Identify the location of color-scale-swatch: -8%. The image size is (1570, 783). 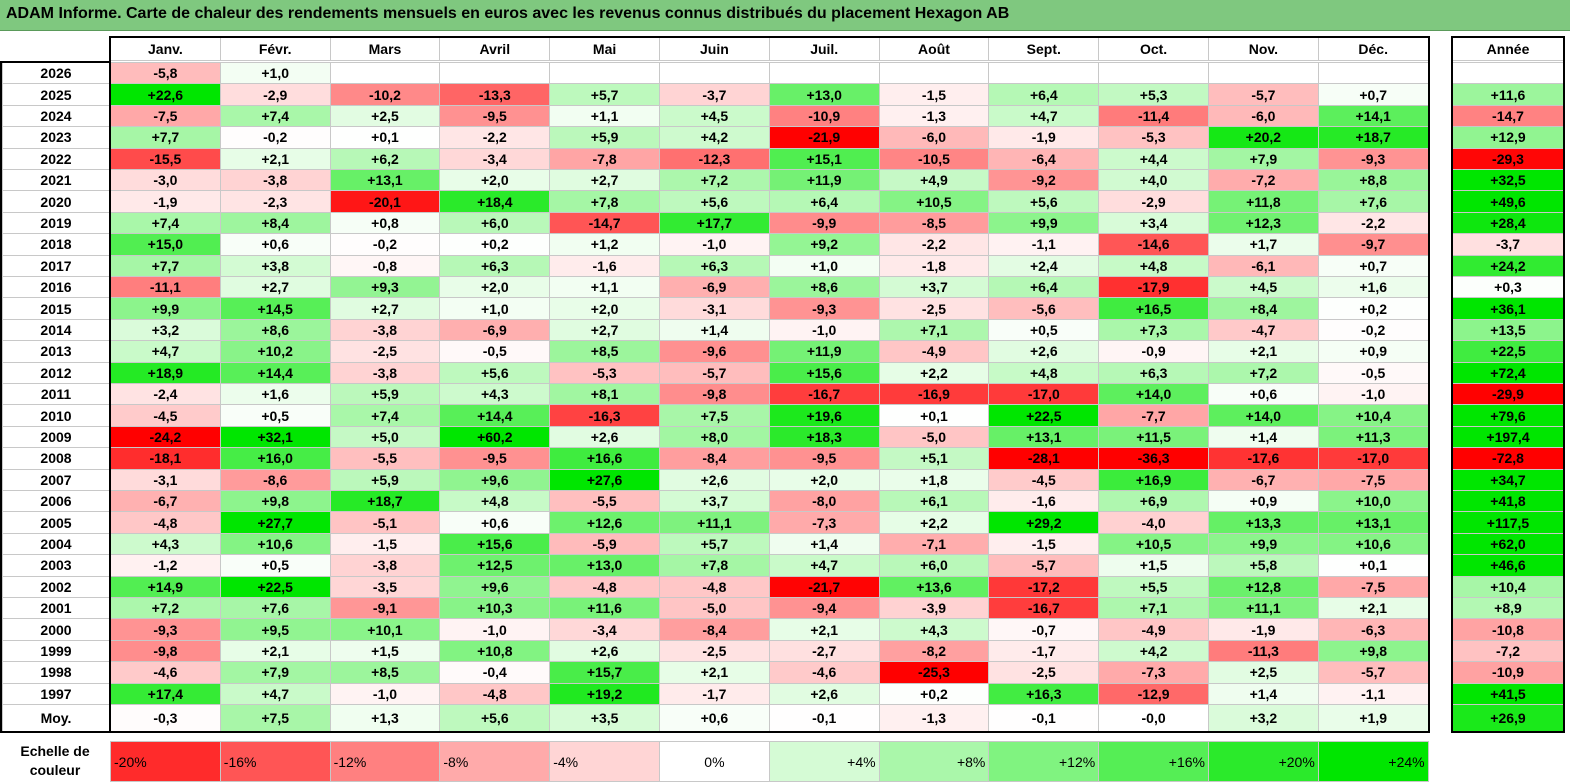
(495, 761).